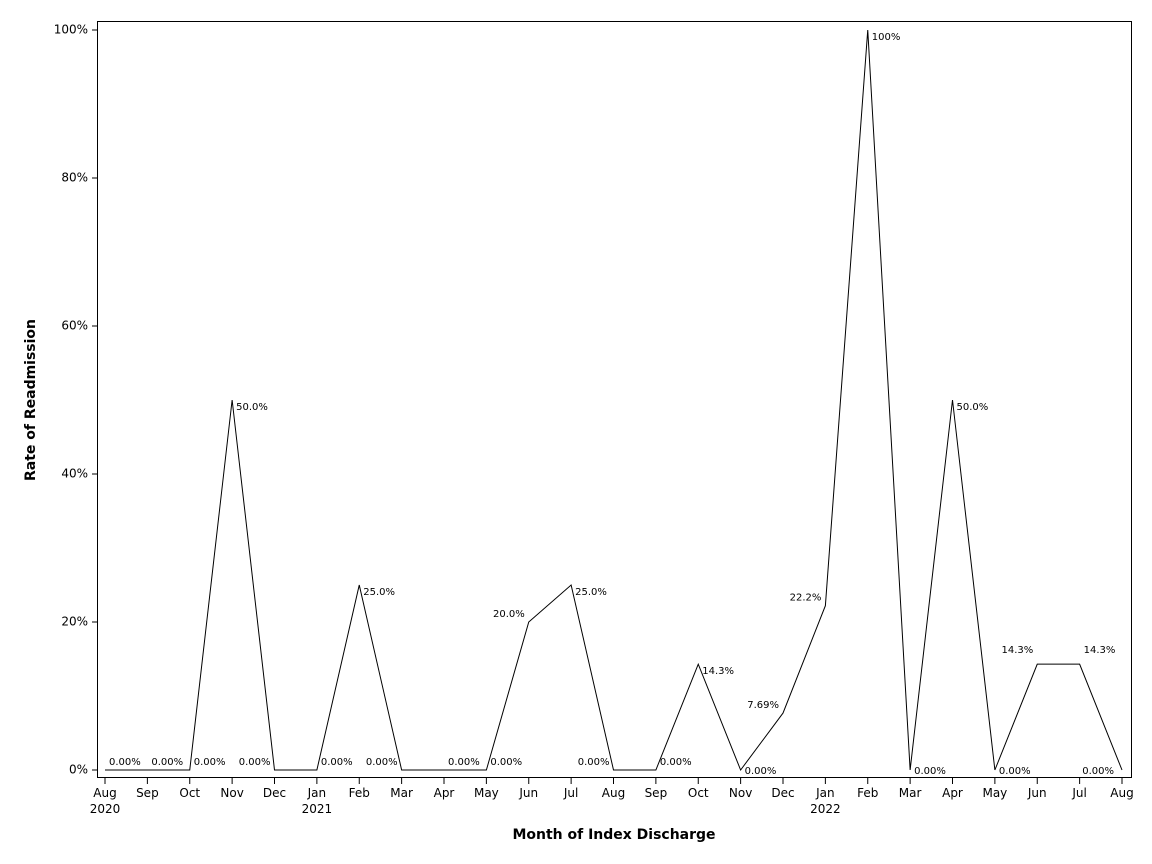 This screenshot has height=864, width=1152. Describe the element at coordinates (74, 326) in the screenshot. I see `y-tick-label: 60%` at that location.